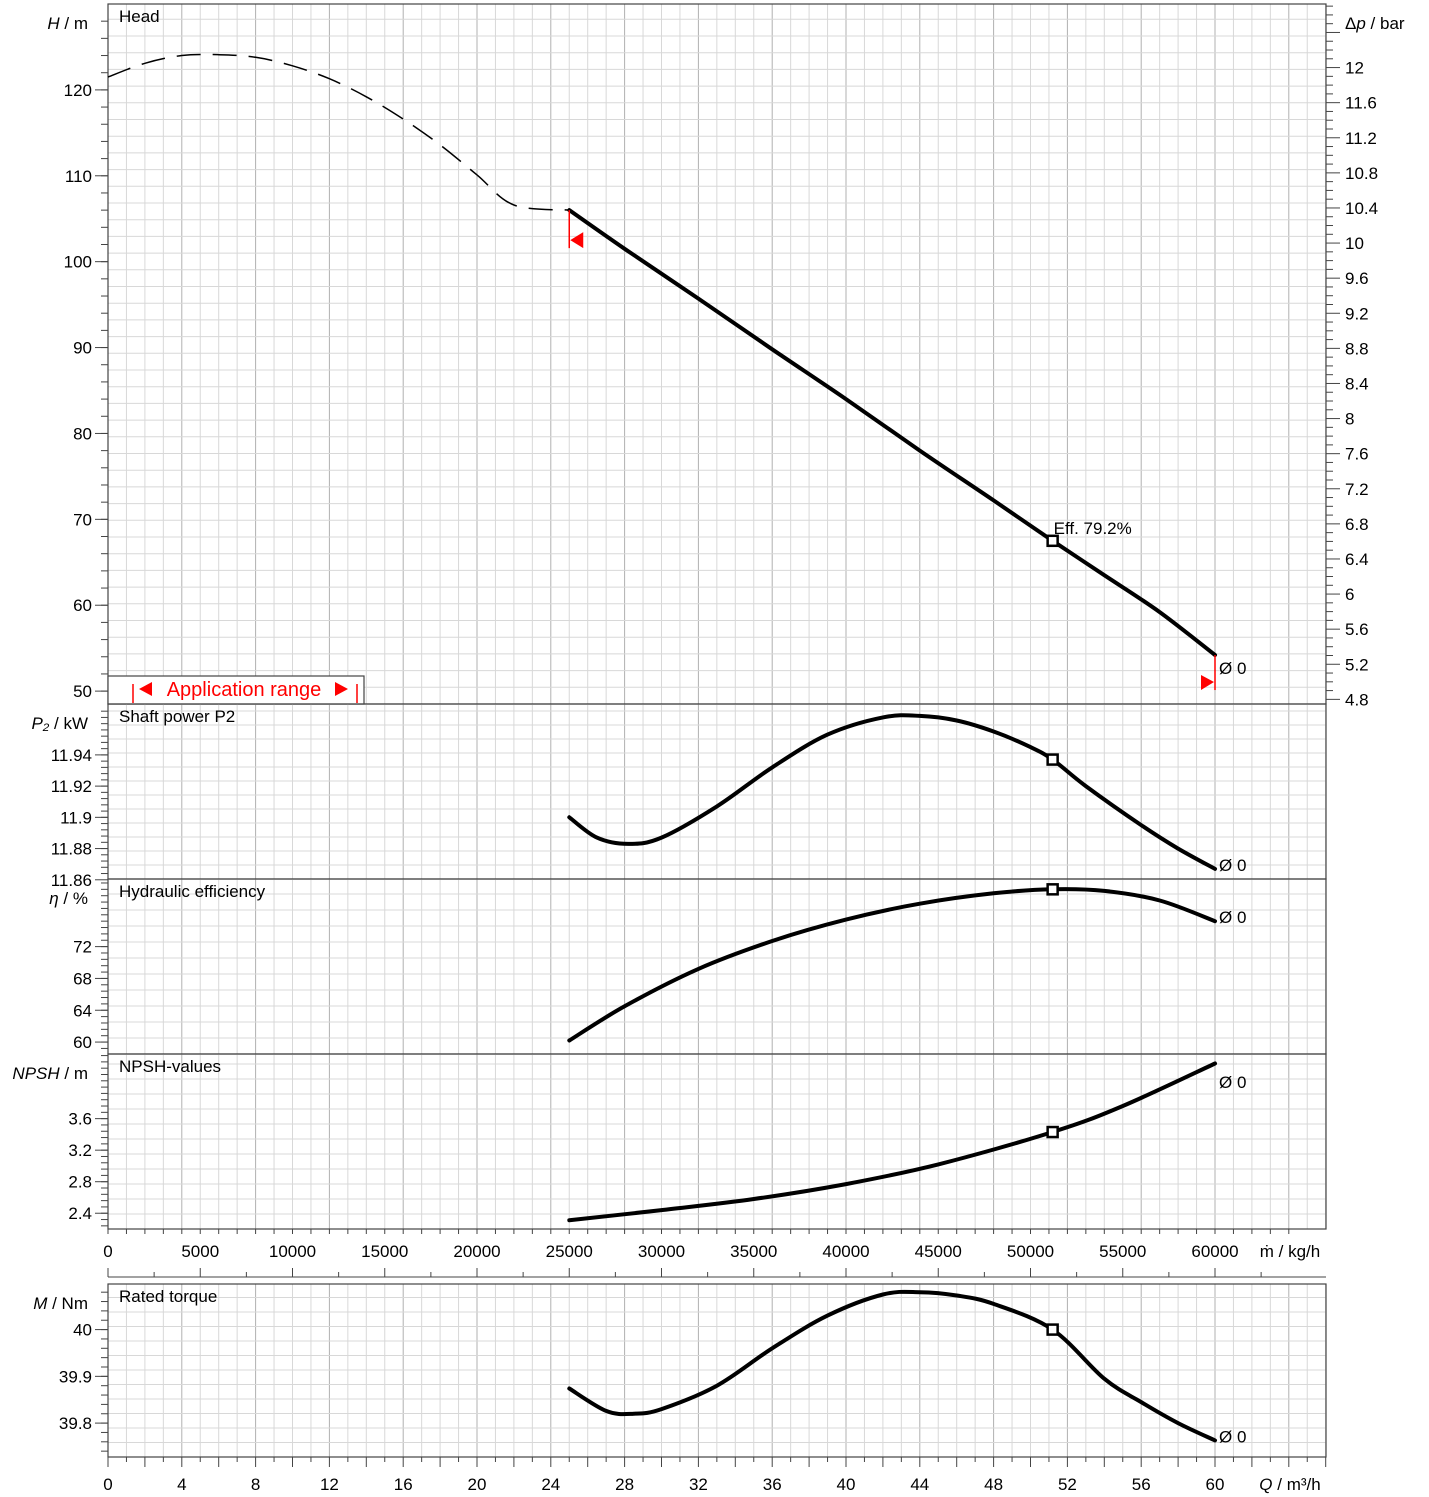 The height and width of the screenshot is (1497, 1429). I want to click on head-ytick-label: 50, so click(82, 691).